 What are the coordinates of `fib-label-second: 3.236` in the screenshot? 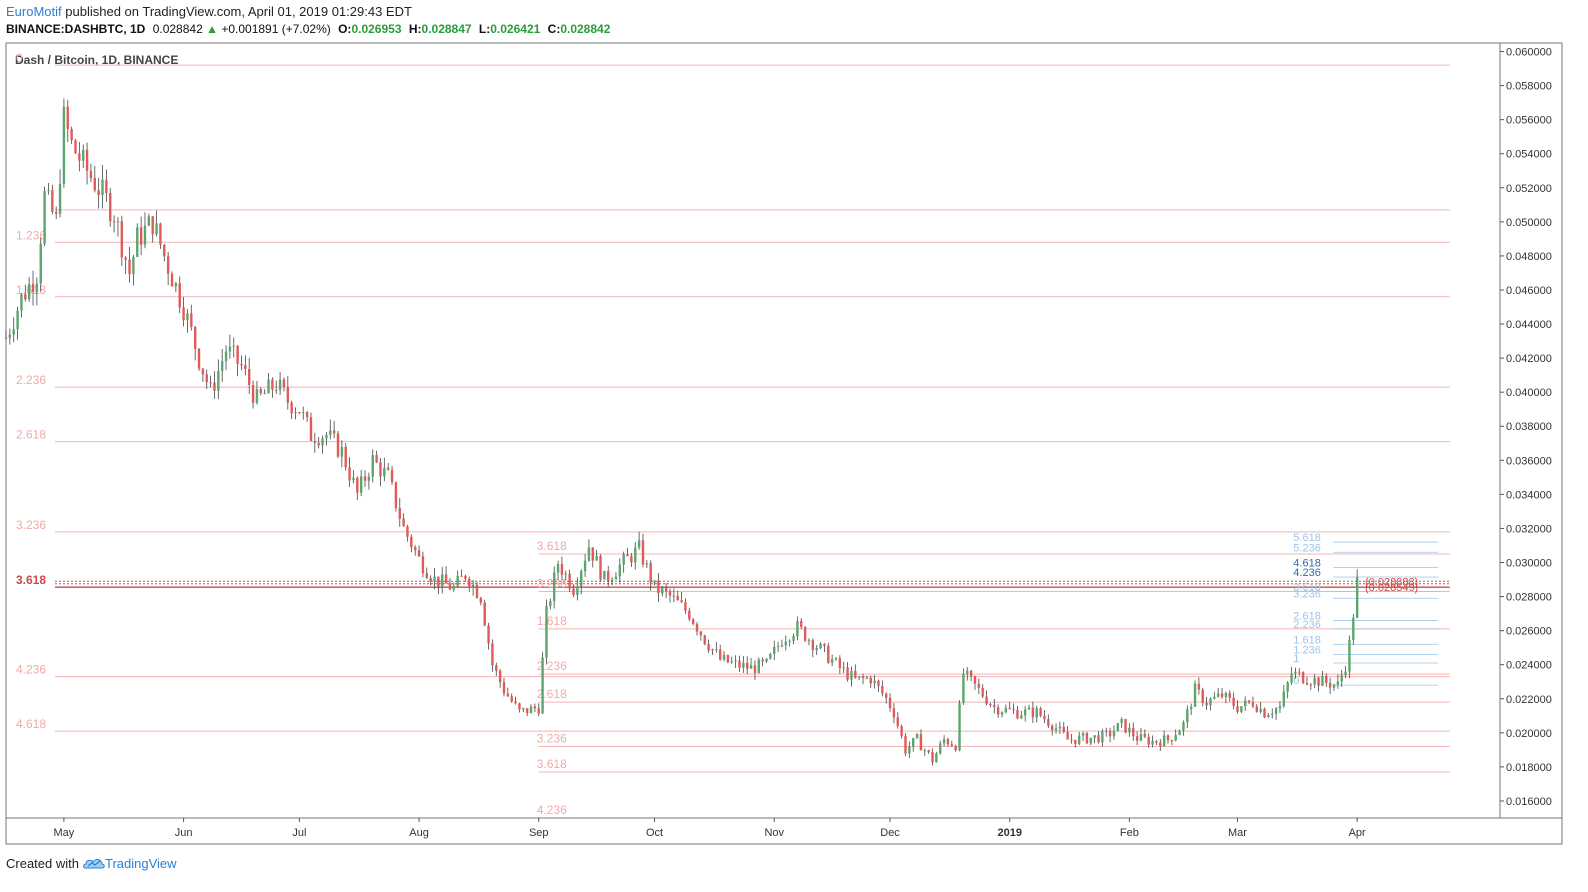 It's located at (552, 738).